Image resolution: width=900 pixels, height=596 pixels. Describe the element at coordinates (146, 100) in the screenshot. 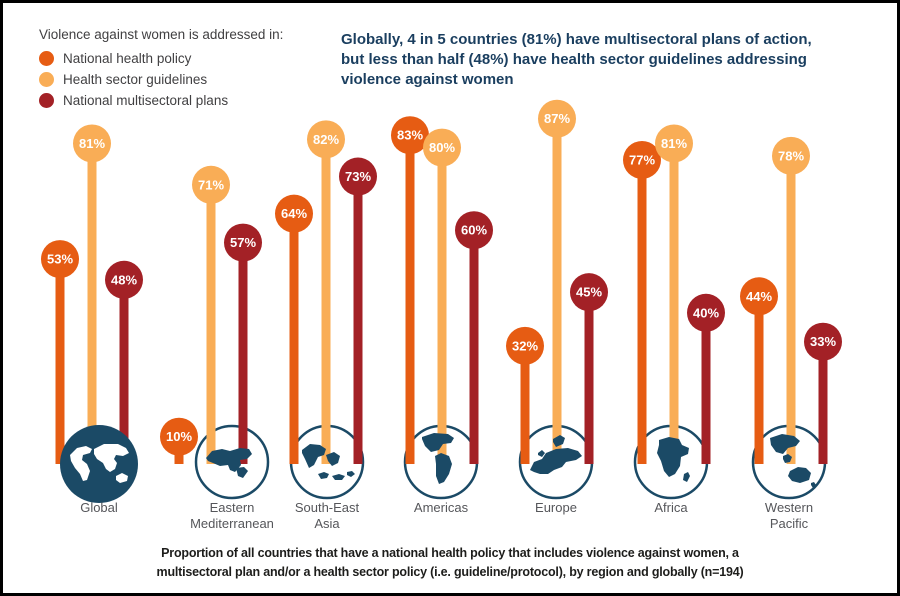

I see `legend-label: National multisectoral plans` at that location.